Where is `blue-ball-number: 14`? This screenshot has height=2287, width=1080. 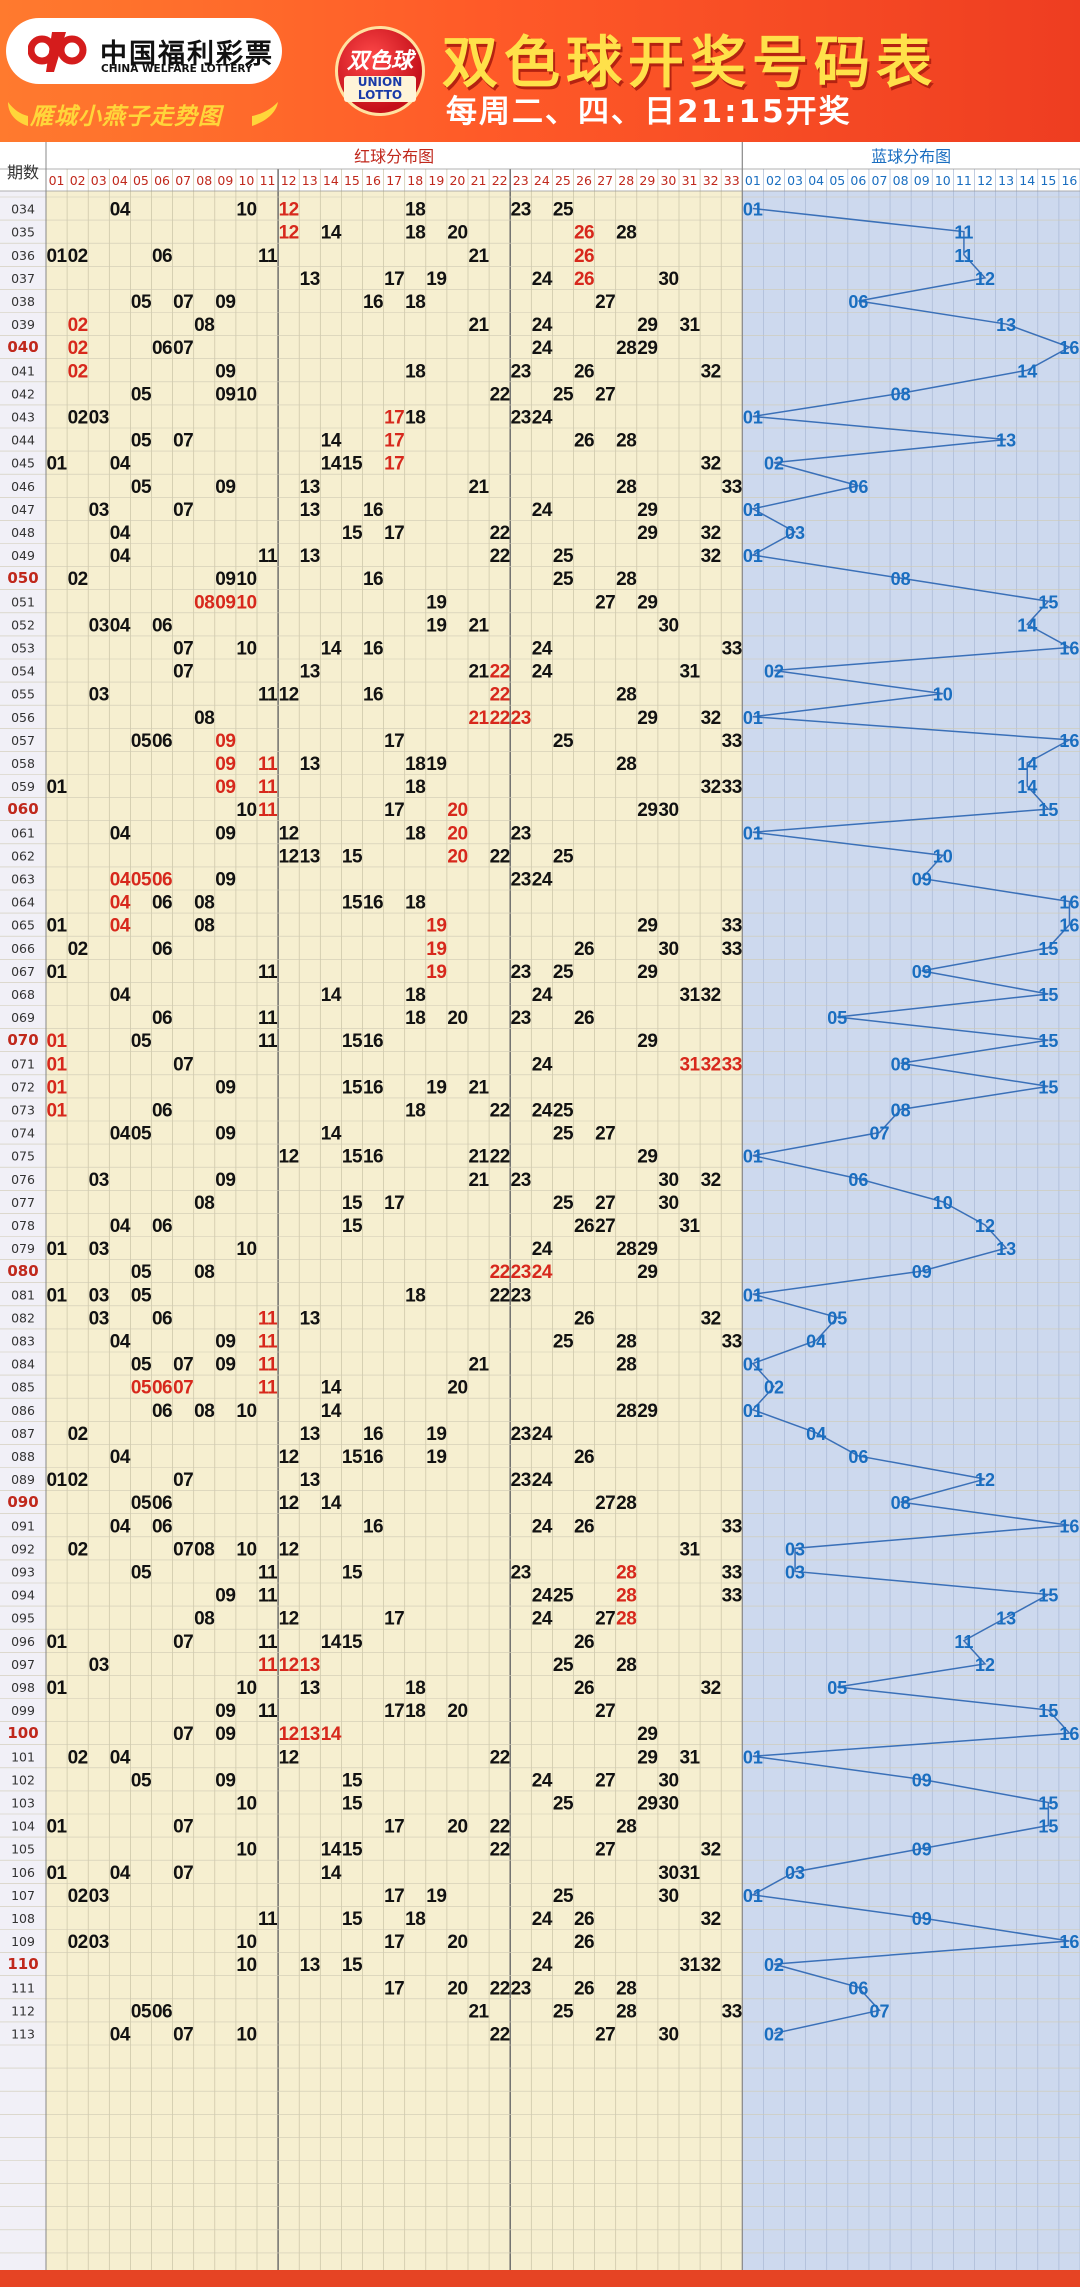 blue-ball-number: 14 is located at coordinates (1027, 625).